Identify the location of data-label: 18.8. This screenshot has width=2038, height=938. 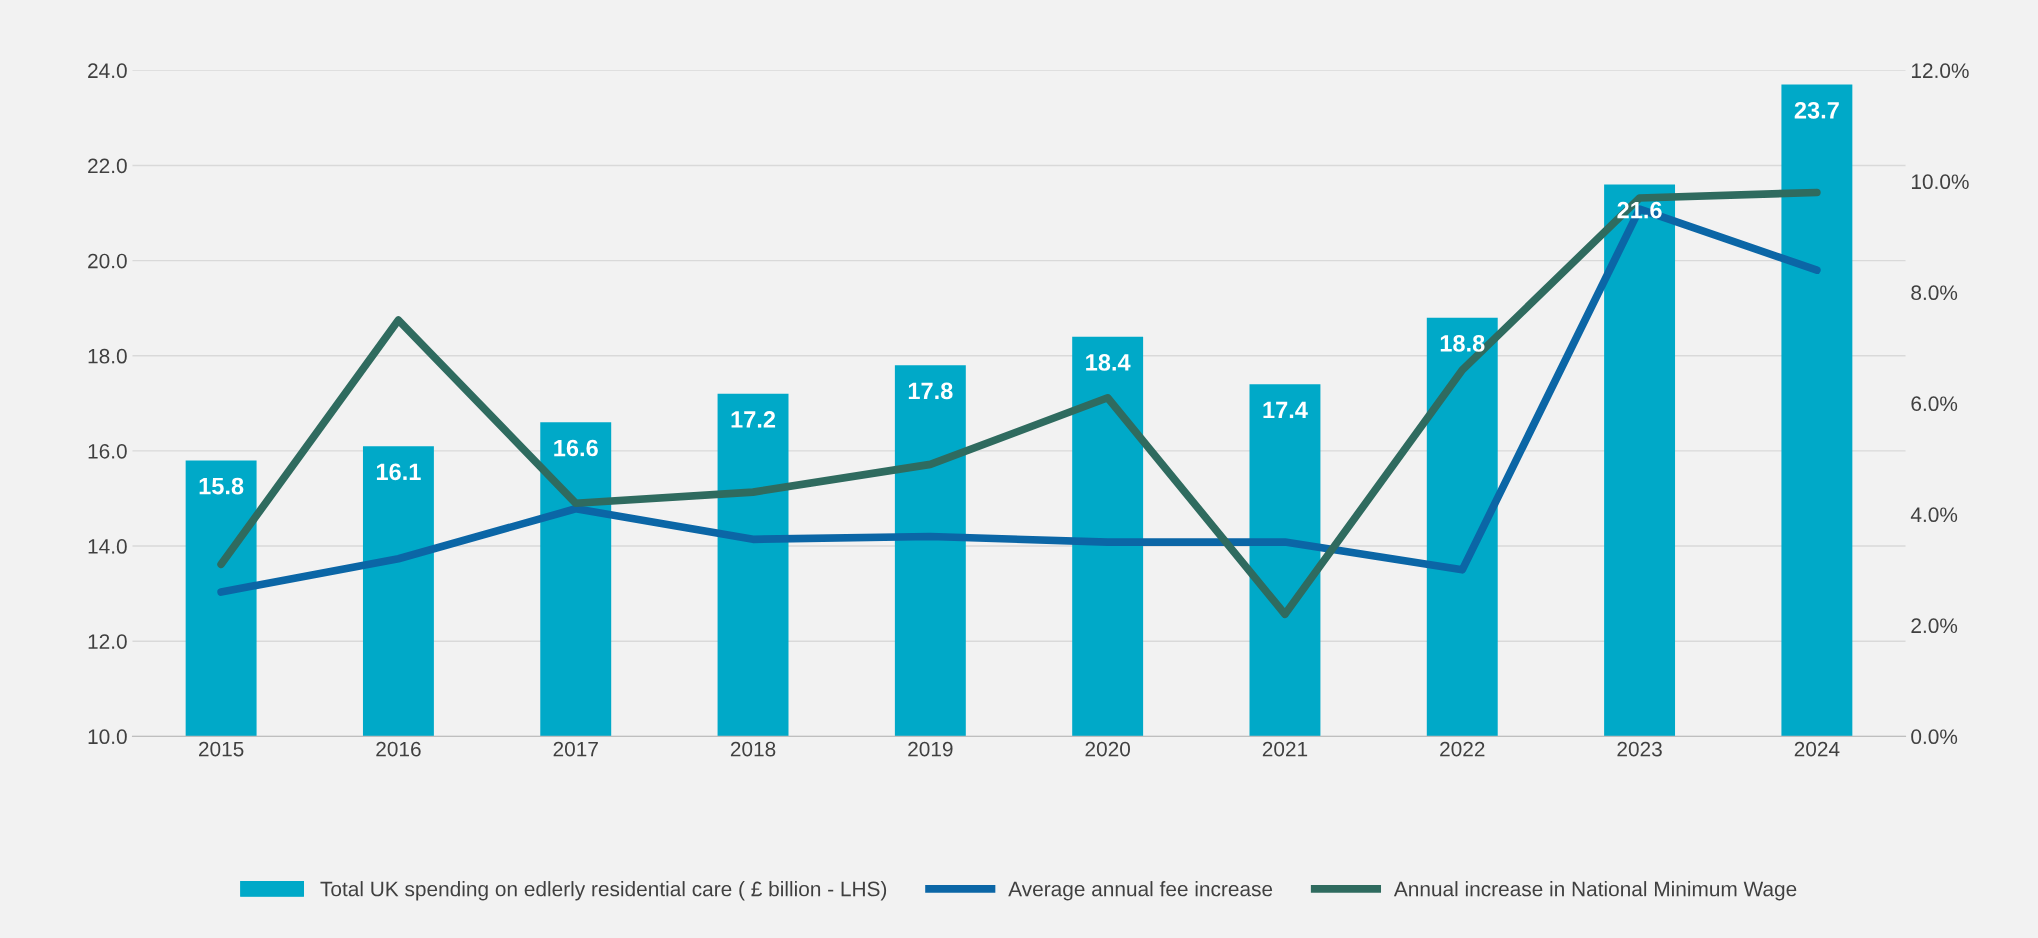
(1462, 343).